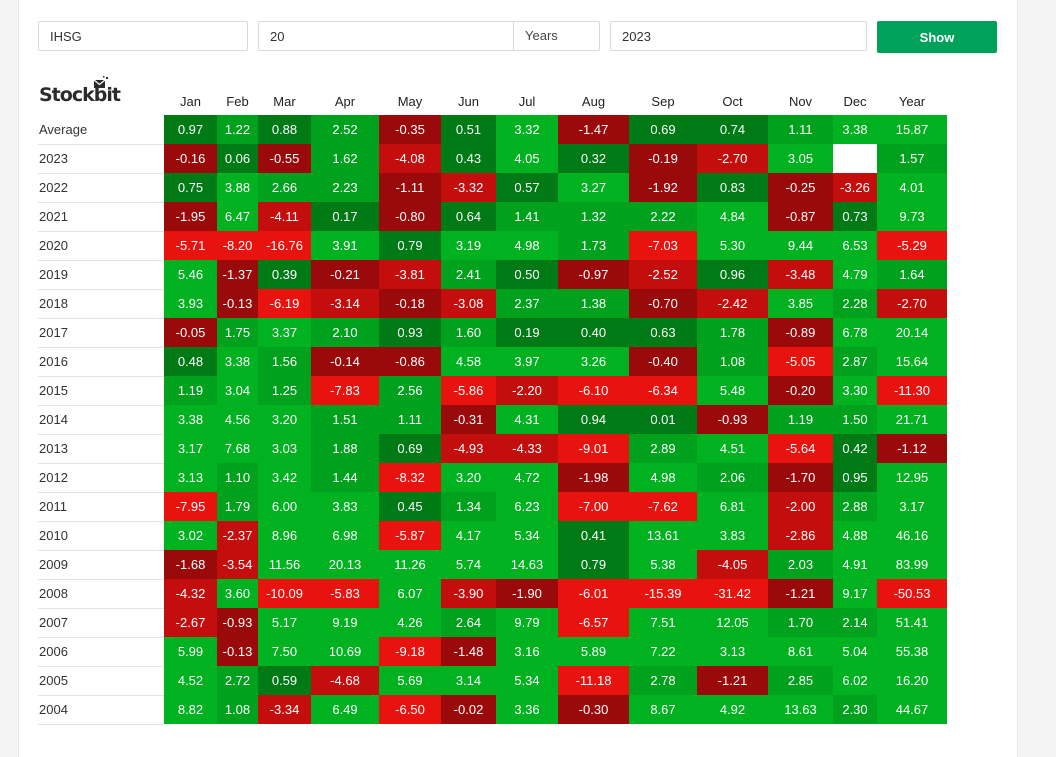 The width and height of the screenshot is (1056, 757). I want to click on row-label: 2010, so click(101, 536).